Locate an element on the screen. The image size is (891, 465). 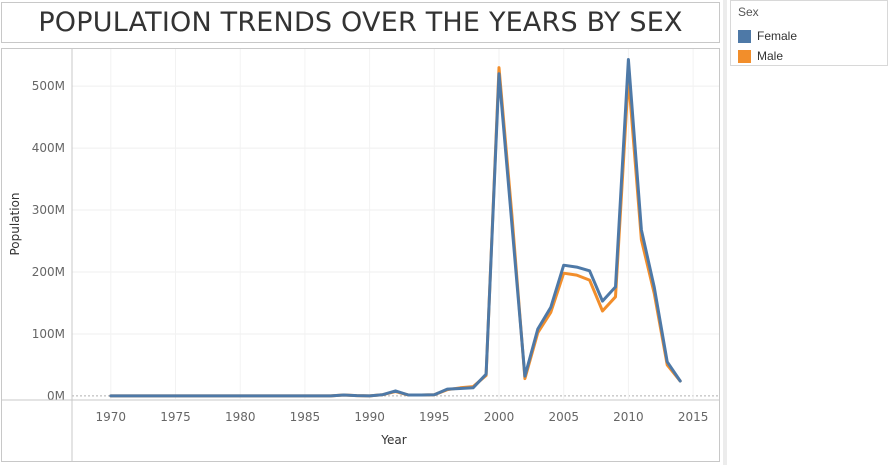
legend-label-male: Male is located at coordinates (770, 56).